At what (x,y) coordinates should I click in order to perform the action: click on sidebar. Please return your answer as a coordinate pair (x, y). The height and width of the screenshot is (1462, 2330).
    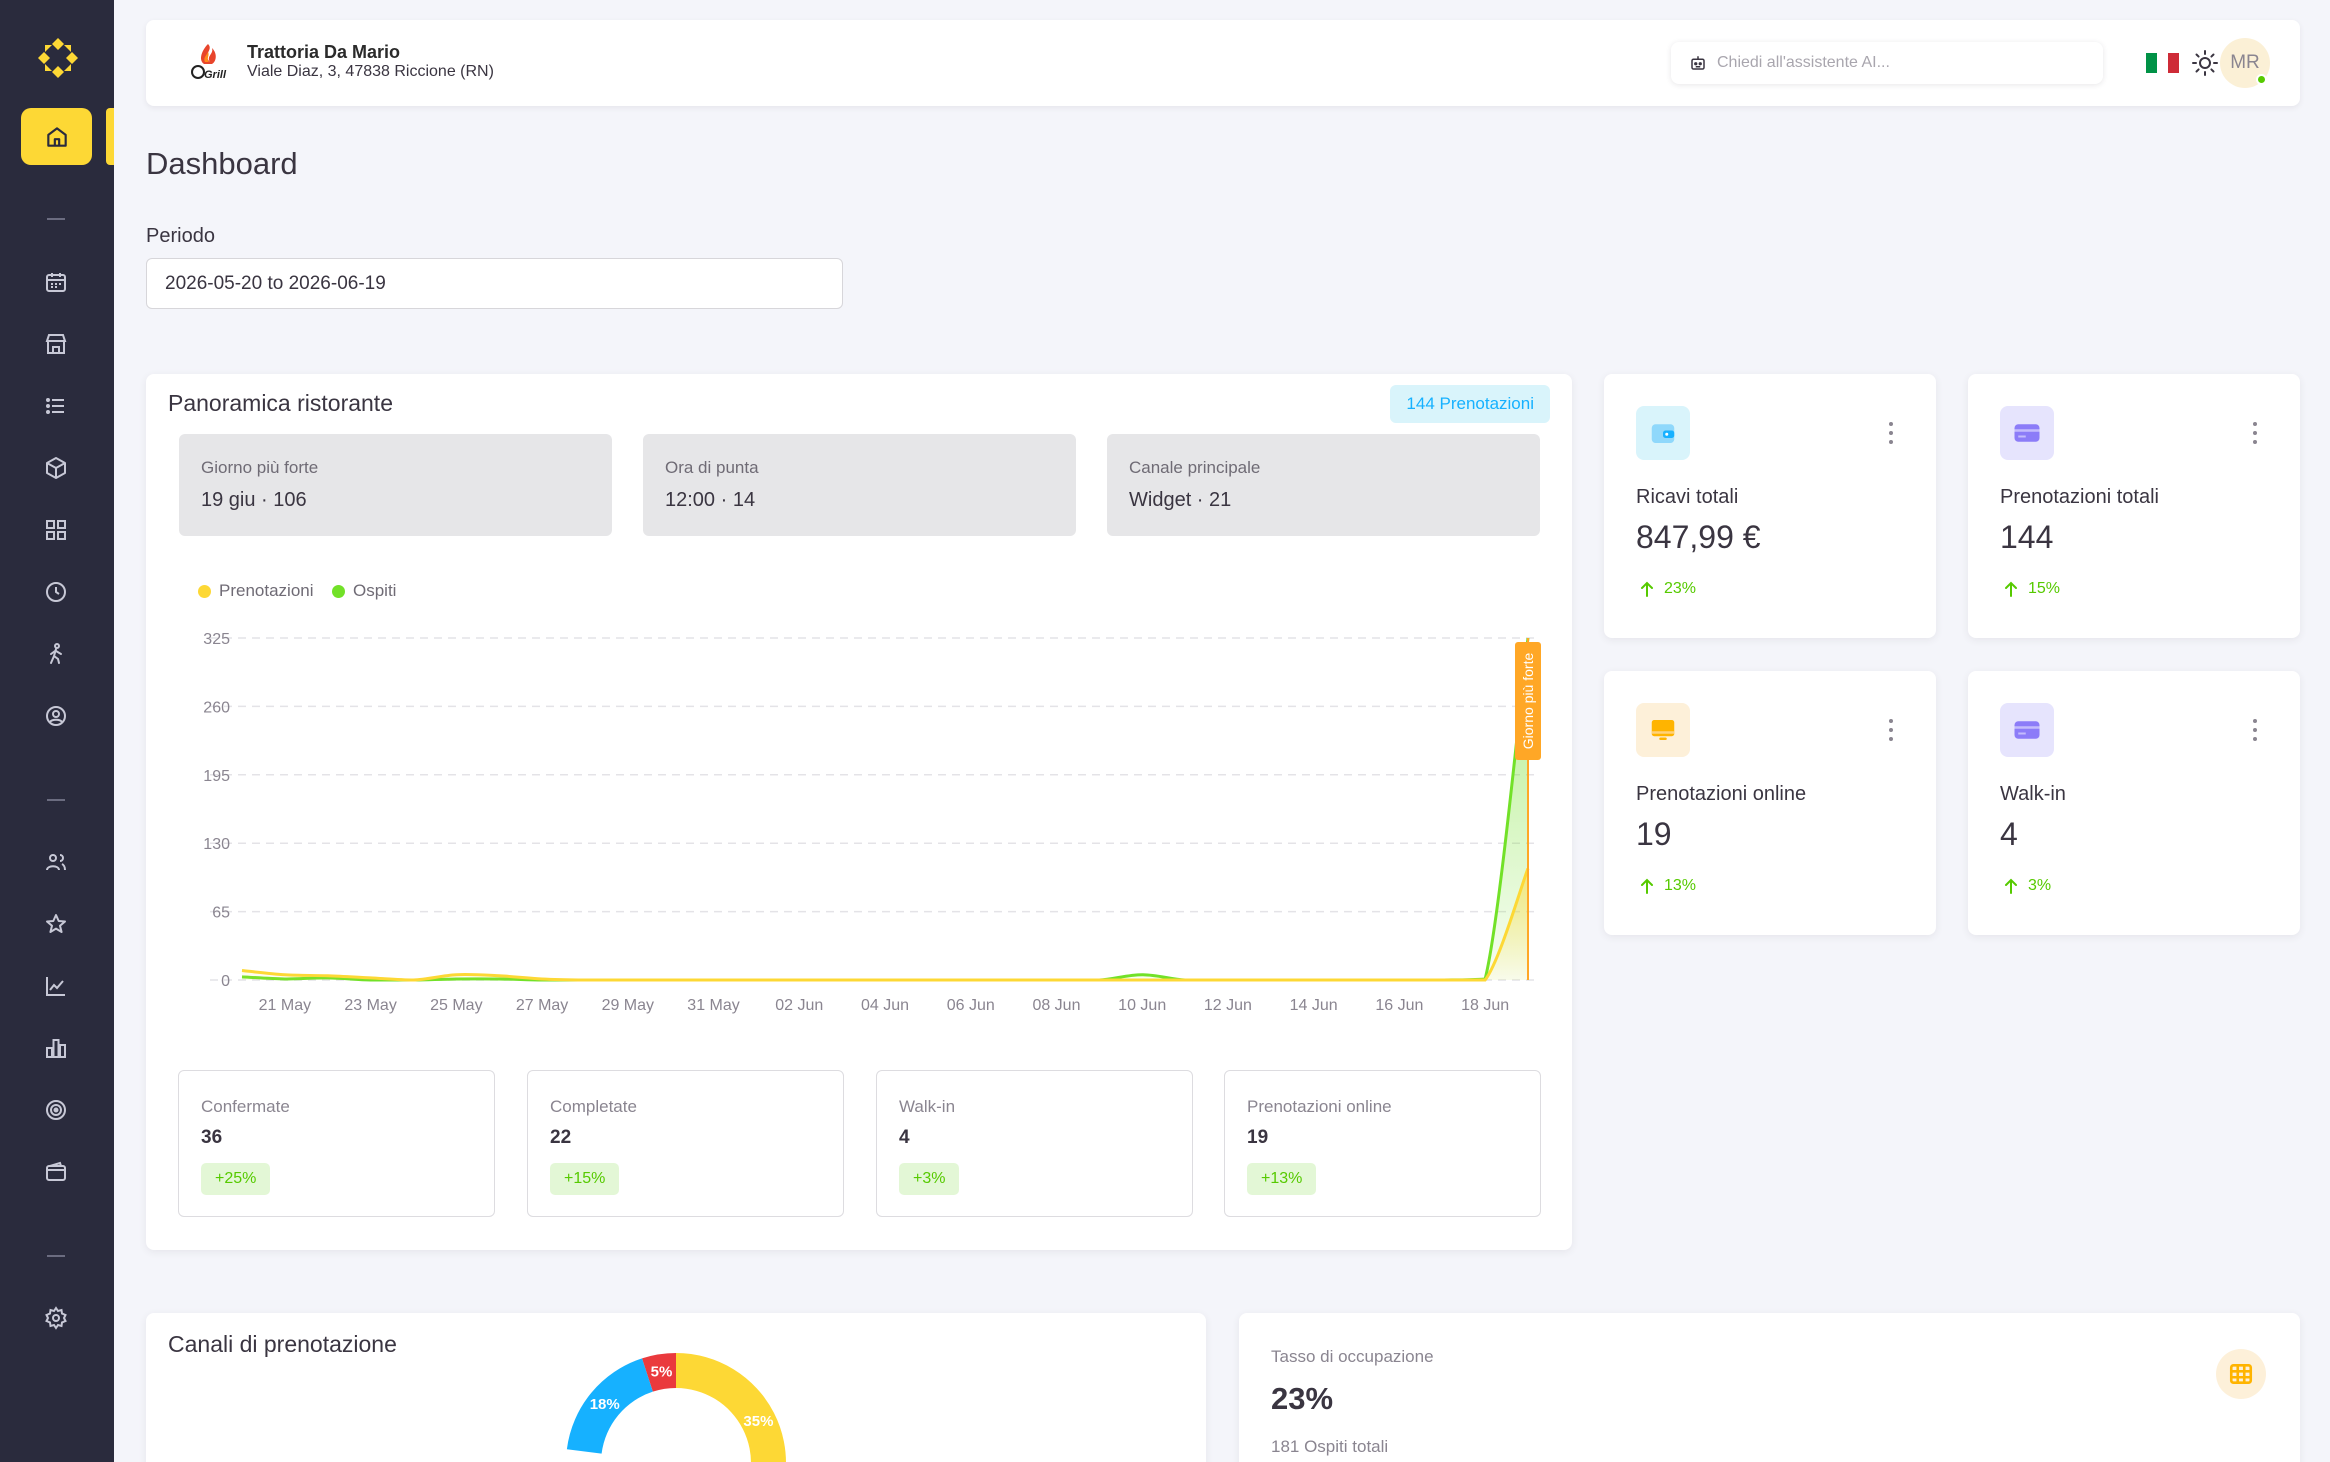
    Looking at the image, I should click on (57, 731).